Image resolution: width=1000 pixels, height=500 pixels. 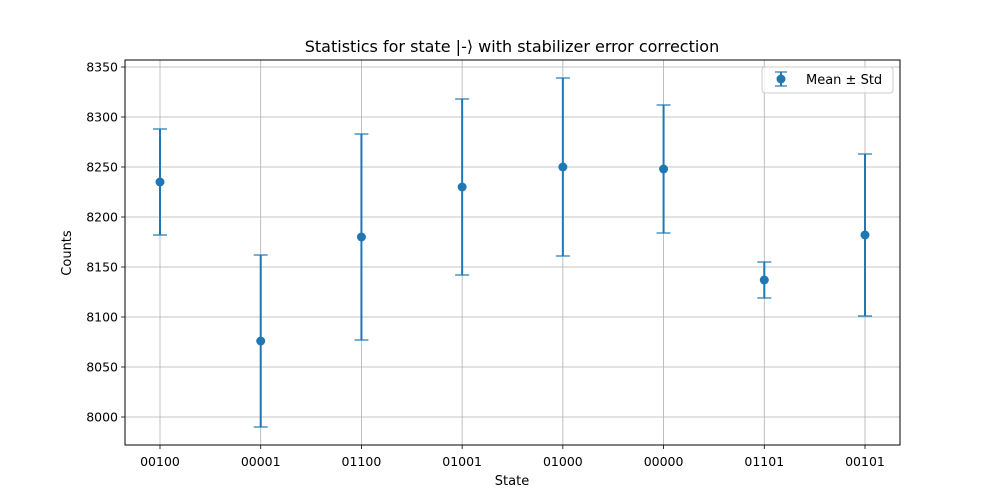 I want to click on x-tick-label: 00101, so click(x=865, y=461).